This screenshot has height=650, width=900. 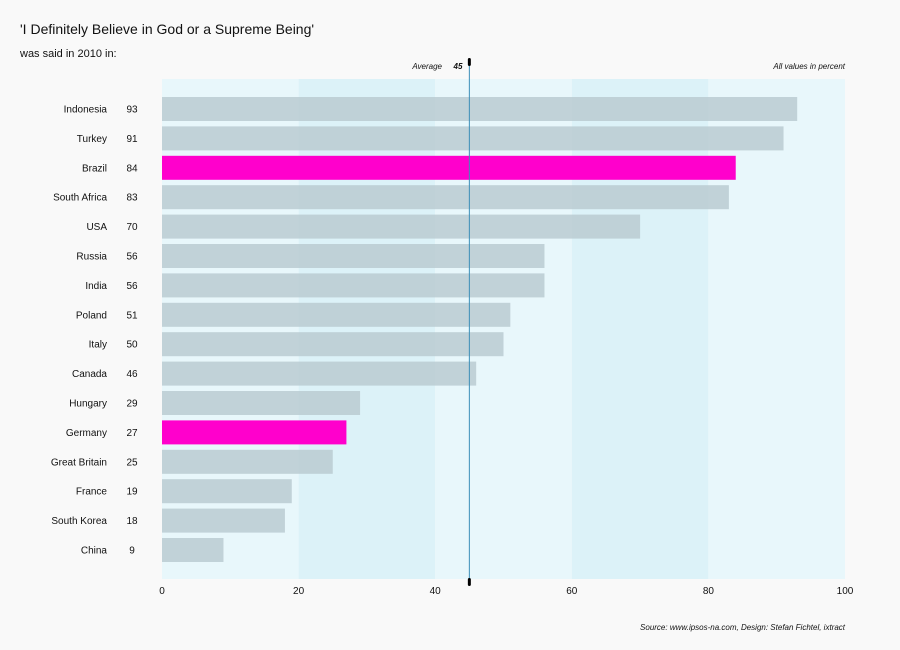 I want to click on average-value: 45, so click(x=458, y=66).